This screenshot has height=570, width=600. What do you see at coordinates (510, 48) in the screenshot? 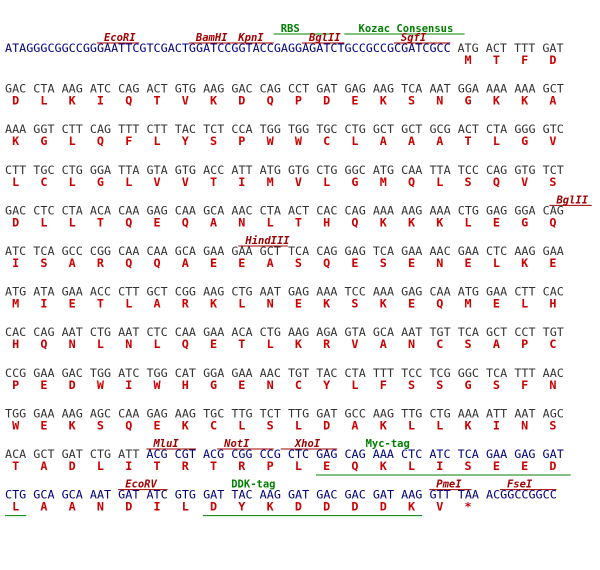
I see `dna-sequence: ATG ACT TTT GAT` at bounding box center [510, 48].